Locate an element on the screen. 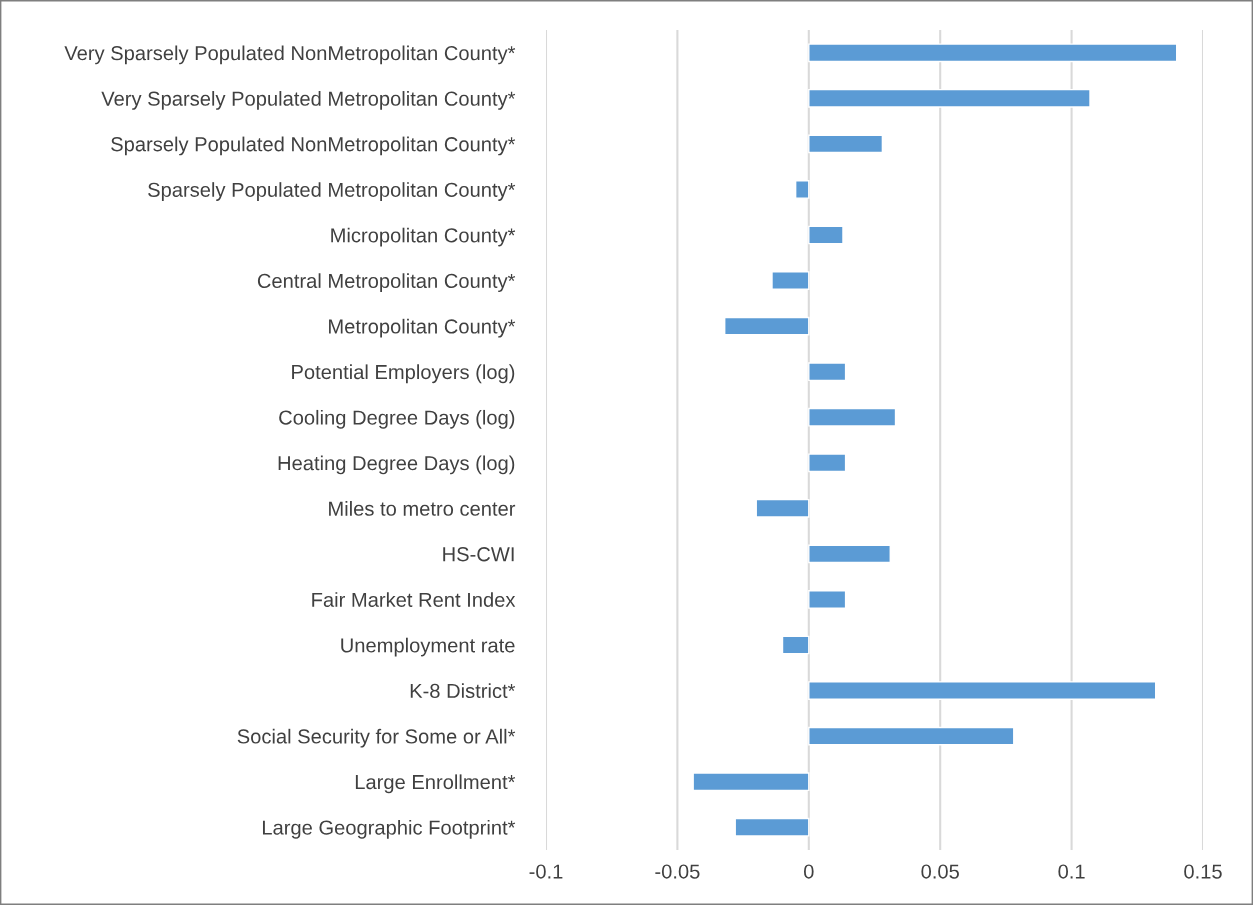 The image size is (1253, 905). y-tick-label: Heating Degree Days (log) is located at coordinates (396, 465).